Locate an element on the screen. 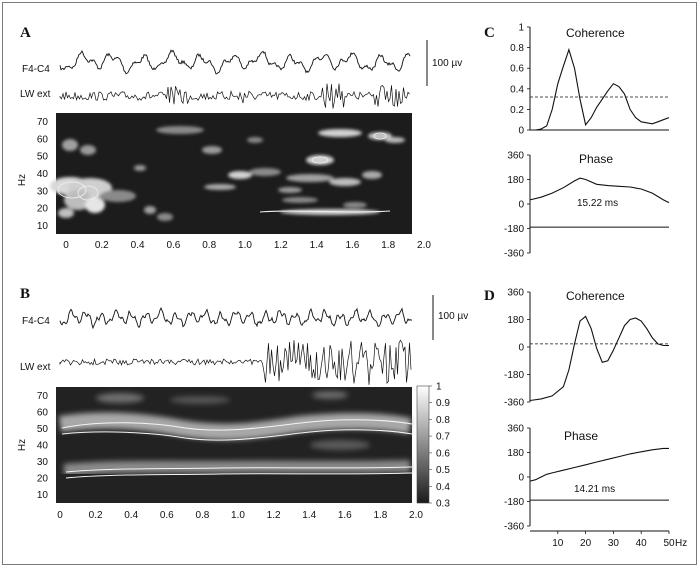 The height and width of the screenshot is (568, 700). y-tick-label: 10 is located at coordinates (43, 495).